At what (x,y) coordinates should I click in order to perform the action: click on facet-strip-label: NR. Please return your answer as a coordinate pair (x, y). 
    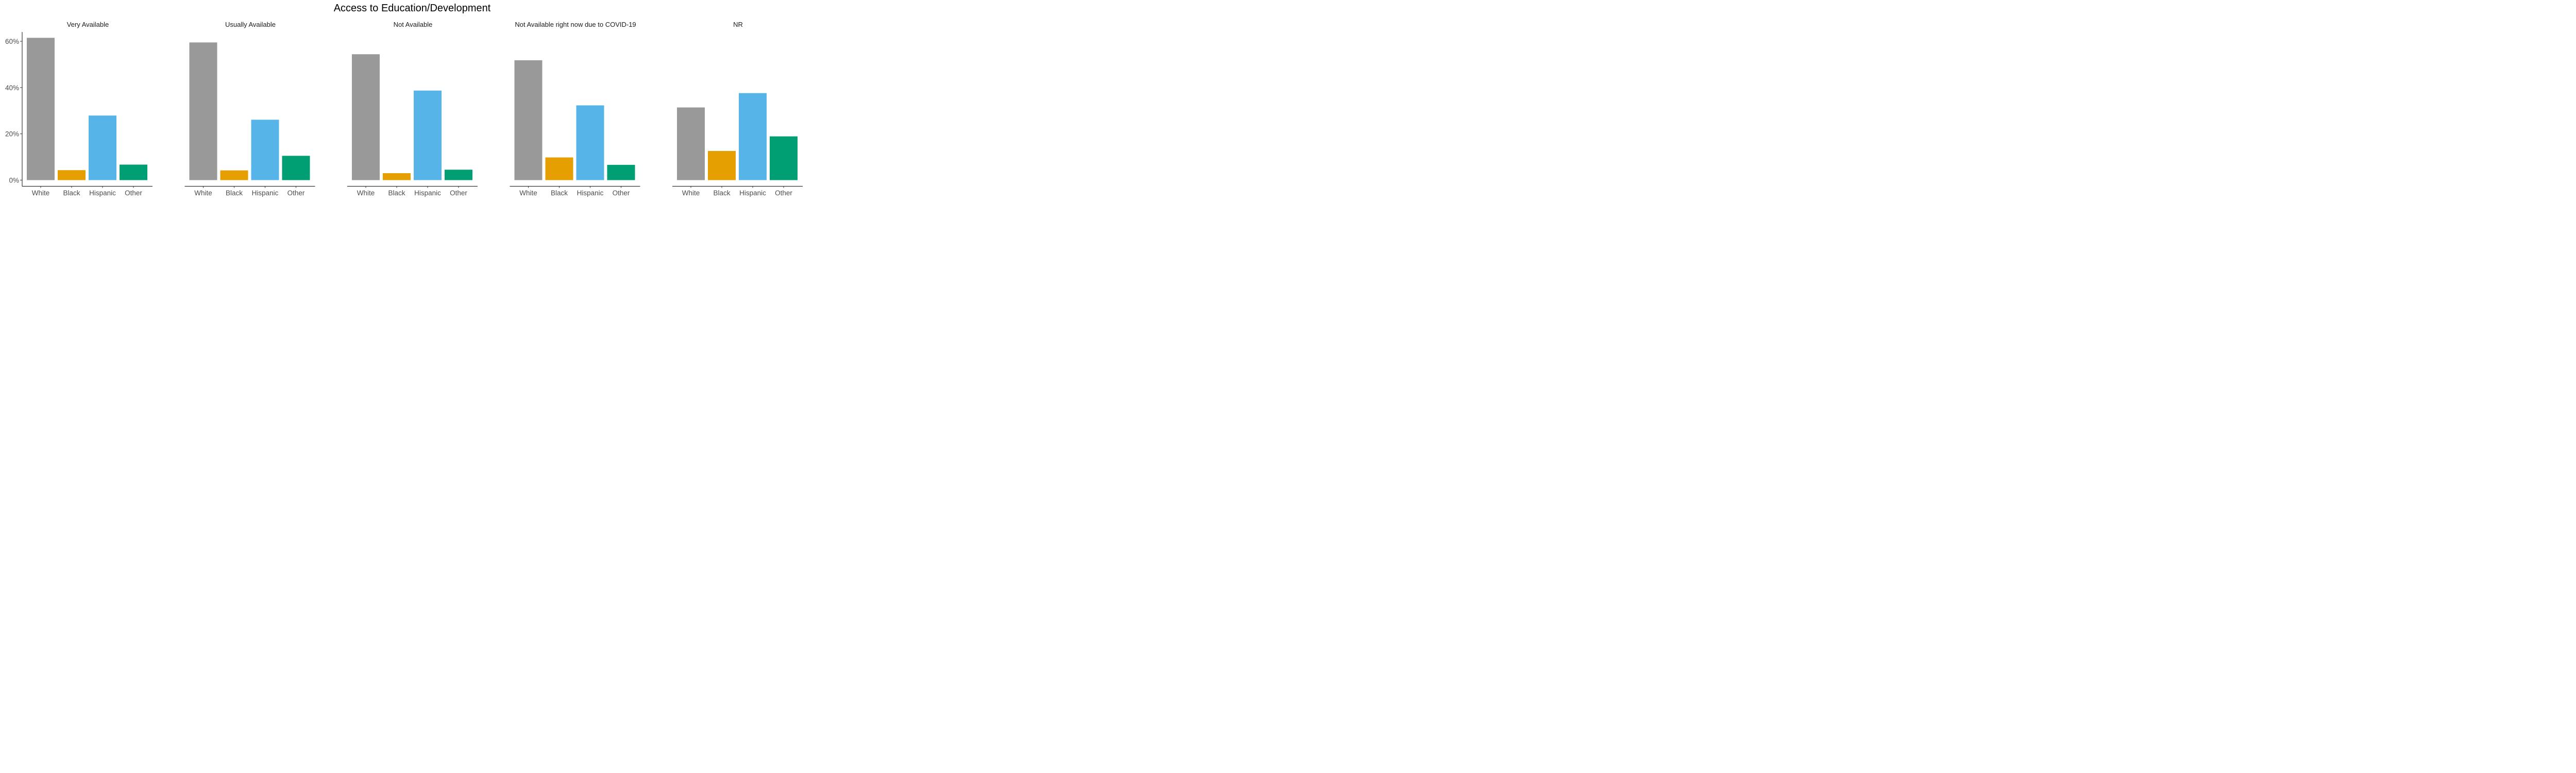
    Looking at the image, I should click on (738, 24).